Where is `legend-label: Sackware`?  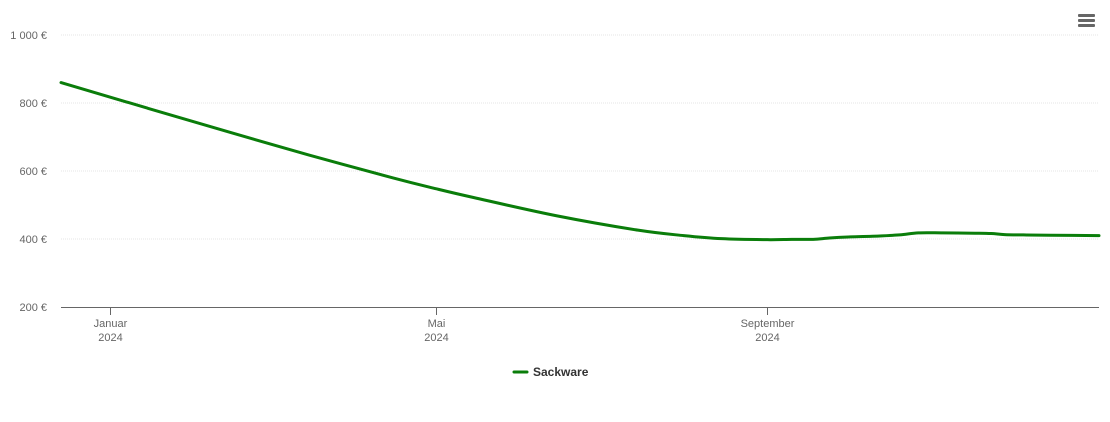
legend-label: Sackware is located at coordinates (561, 372).